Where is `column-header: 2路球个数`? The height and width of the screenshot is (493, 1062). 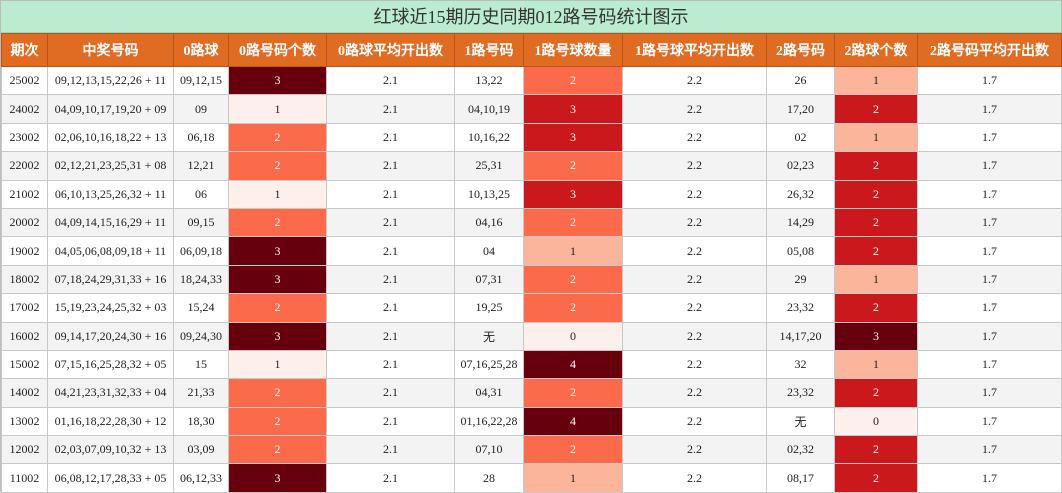 column-header: 2路球个数 is located at coordinates (876, 50).